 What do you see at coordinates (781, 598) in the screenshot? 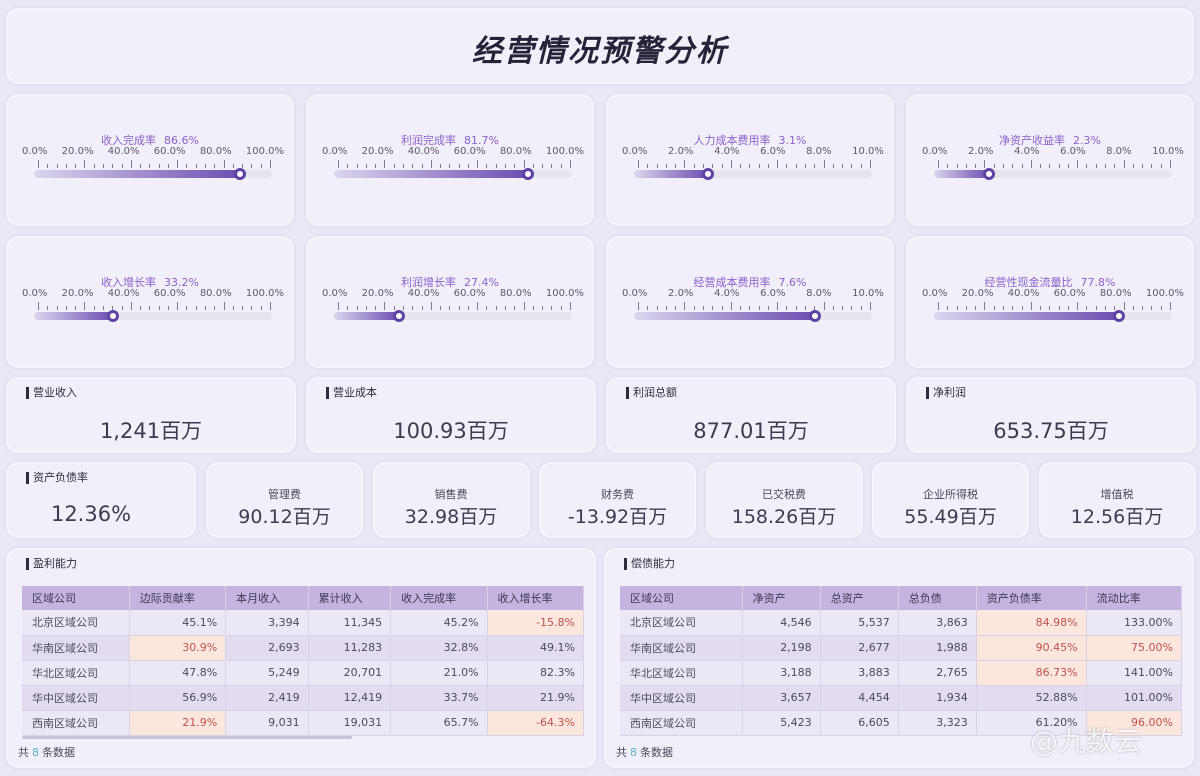
I see `column-header: 净资产` at bounding box center [781, 598].